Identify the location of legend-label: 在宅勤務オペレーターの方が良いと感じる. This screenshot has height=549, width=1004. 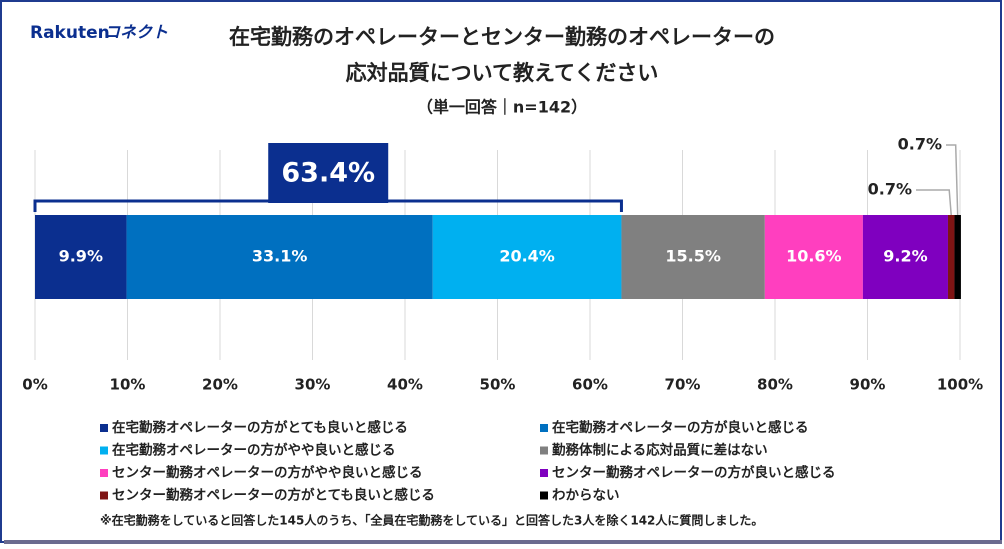
(680, 427).